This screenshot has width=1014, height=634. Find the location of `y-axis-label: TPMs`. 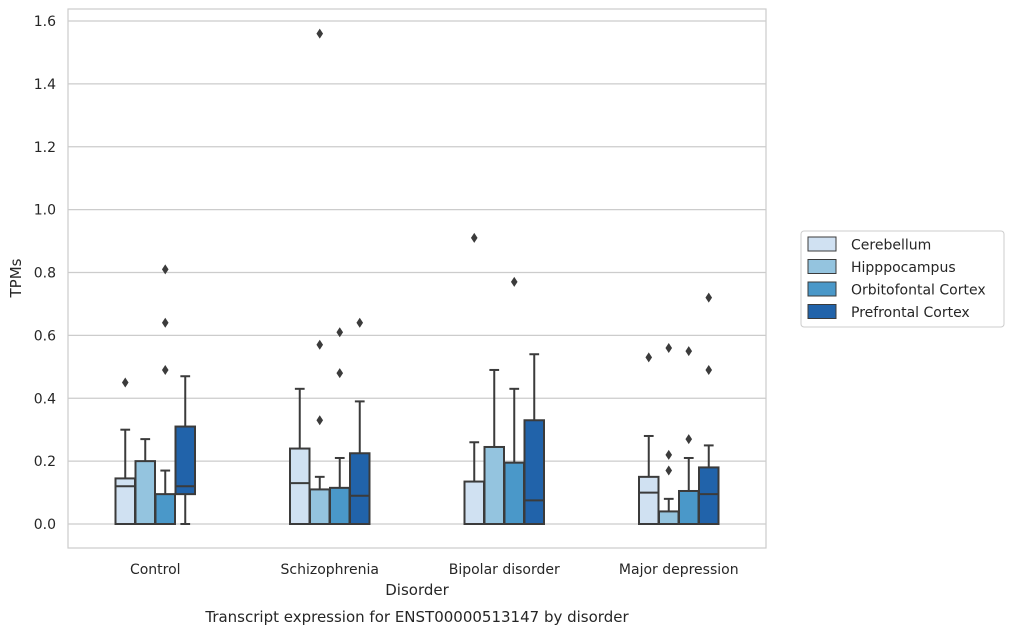

y-axis-label: TPMs is located at coordinates (16, 278).